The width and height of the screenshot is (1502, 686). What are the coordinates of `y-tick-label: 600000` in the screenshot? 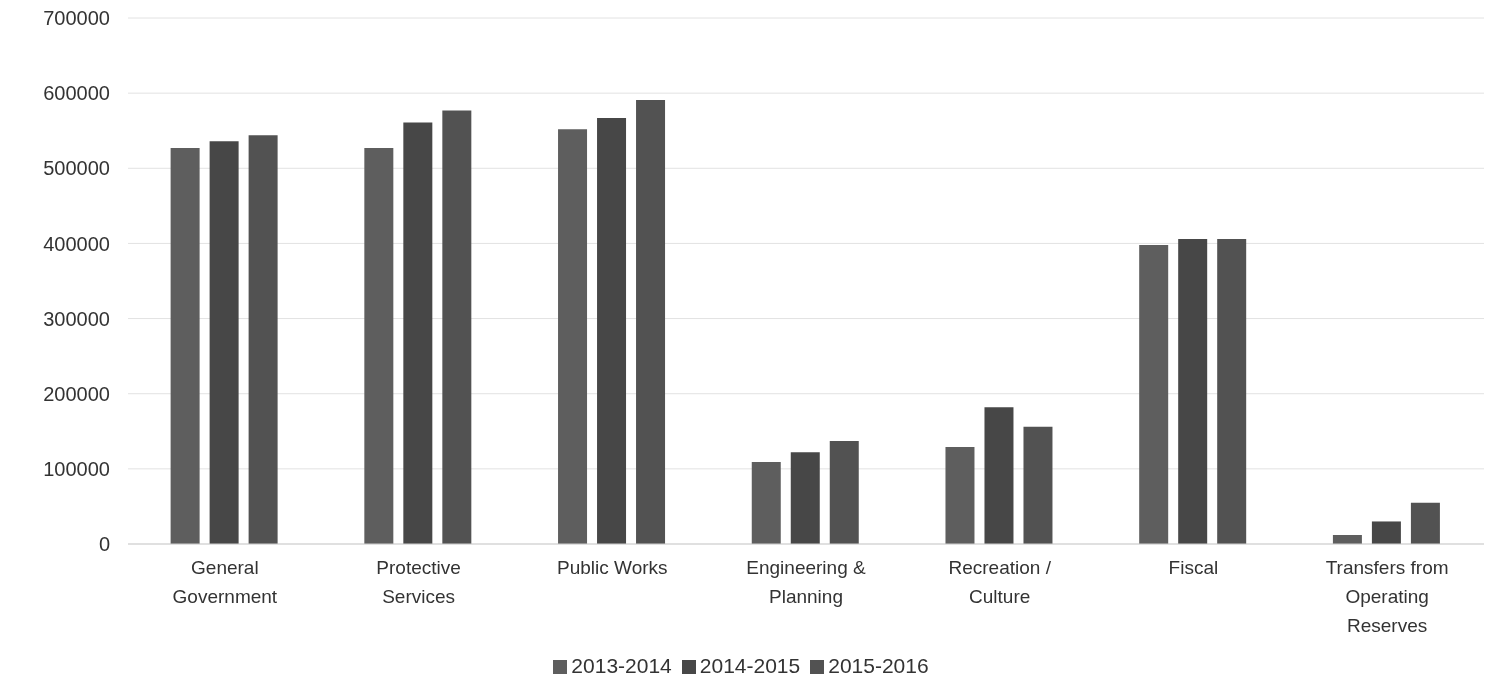 It's located at (76, 93).